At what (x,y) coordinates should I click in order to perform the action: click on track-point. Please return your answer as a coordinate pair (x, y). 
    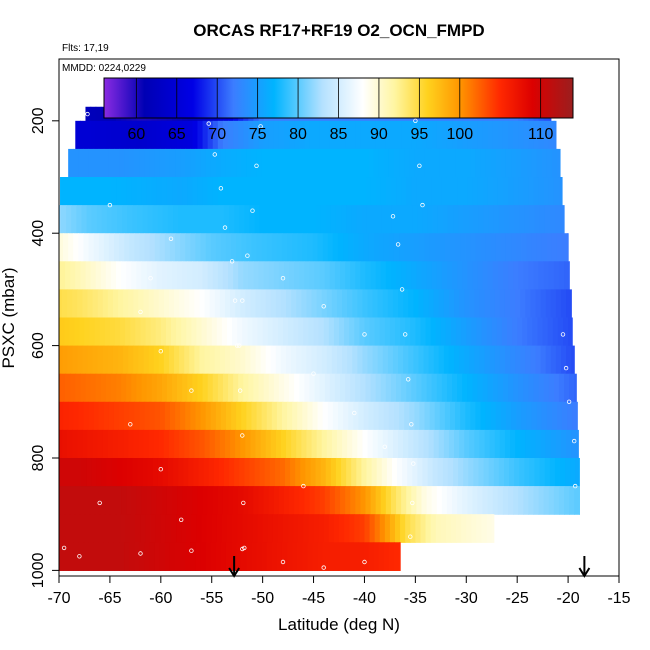
    Looking at the image, I should click on (364, 334).